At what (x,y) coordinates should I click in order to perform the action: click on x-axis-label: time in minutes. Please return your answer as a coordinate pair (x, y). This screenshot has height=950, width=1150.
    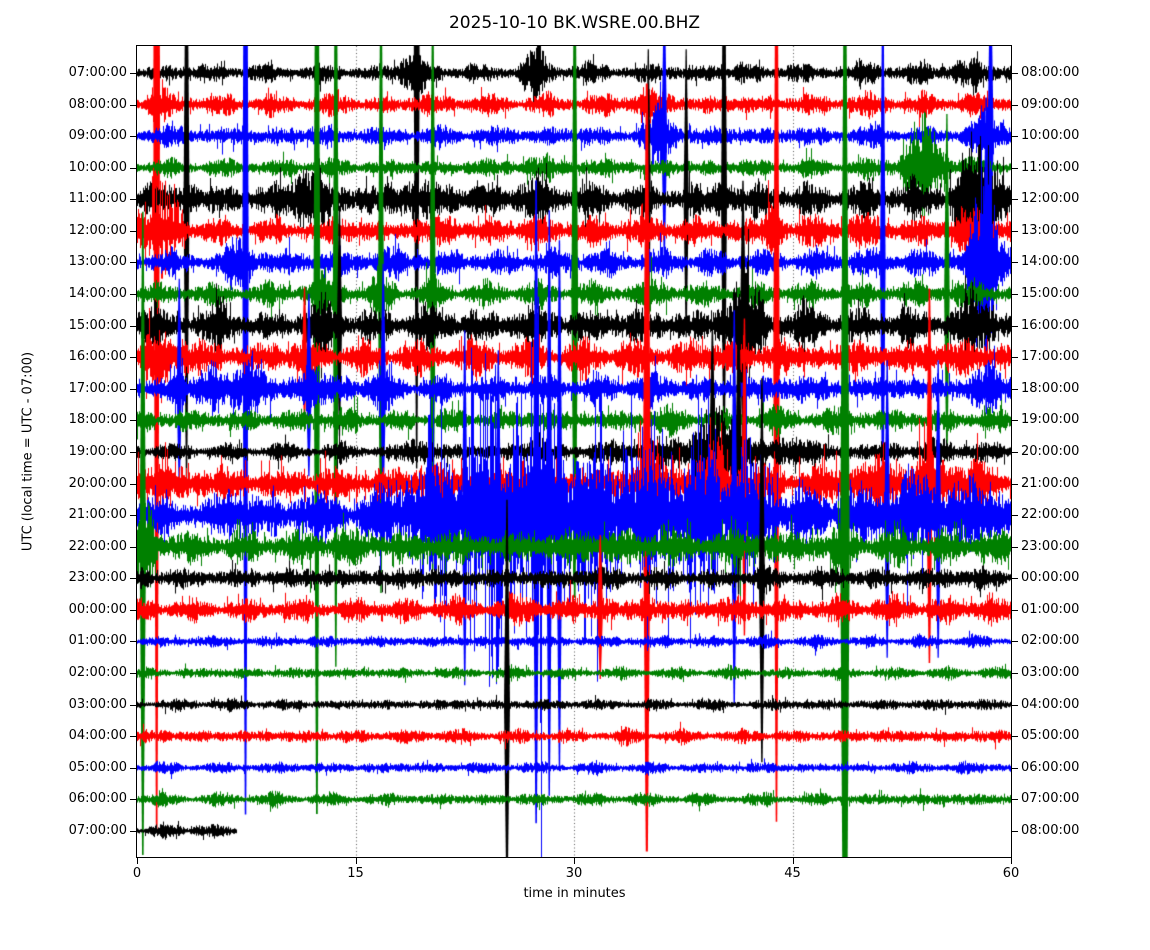
    Looking at the image, I should click on (574, 893).